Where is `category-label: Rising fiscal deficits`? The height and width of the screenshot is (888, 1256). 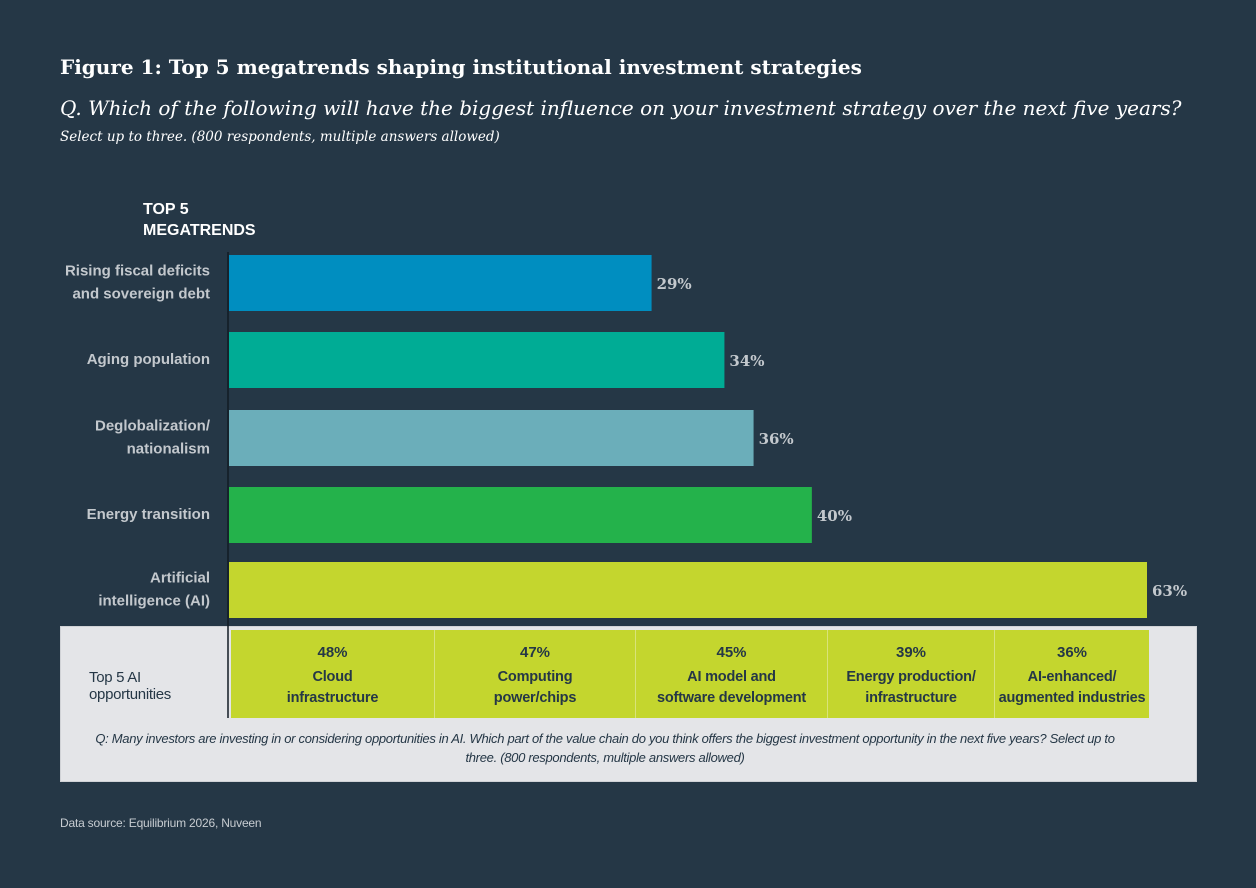 category-label: Rising fiscal deficits is located at coordinates (137, 271).